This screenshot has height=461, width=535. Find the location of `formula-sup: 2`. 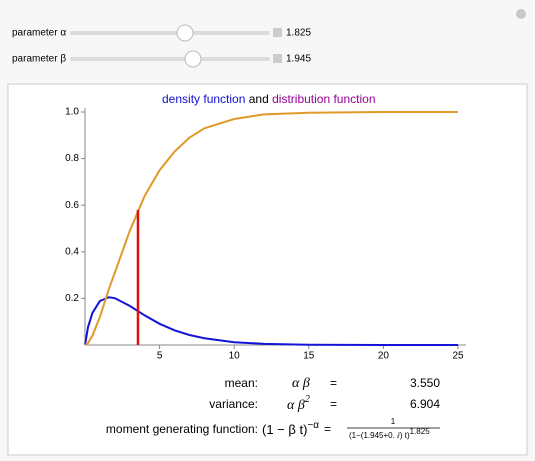

formula-sup: 2 is located at coordinates (307, 399).